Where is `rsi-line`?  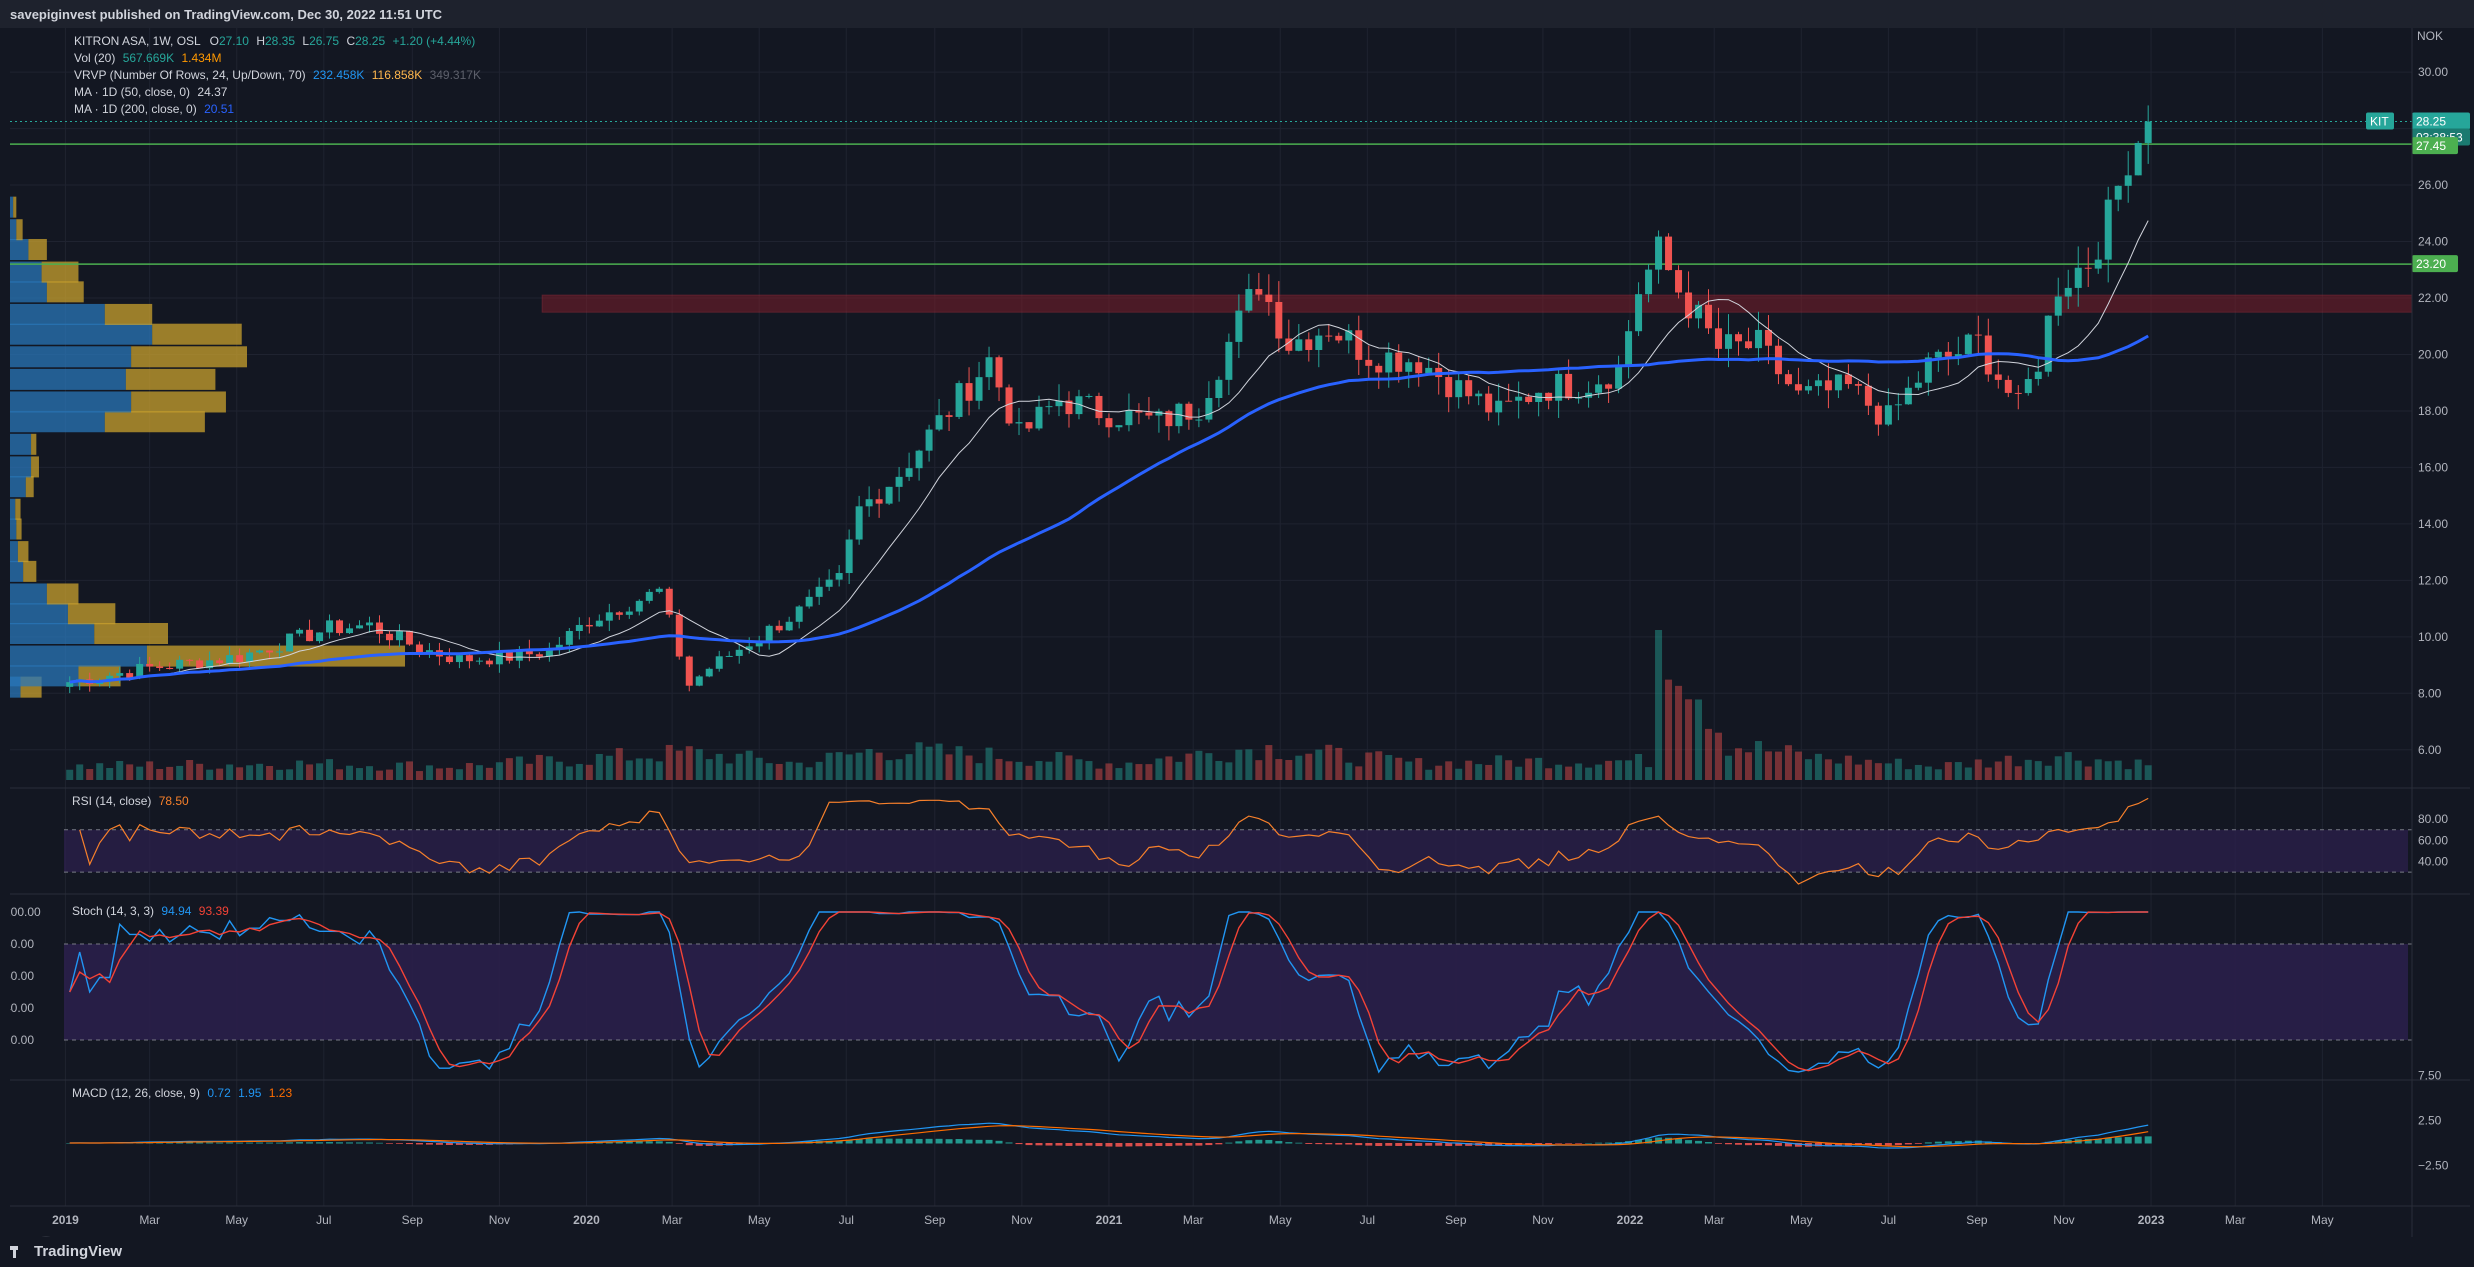
rsi-line is located at coordinates (1114, 841).